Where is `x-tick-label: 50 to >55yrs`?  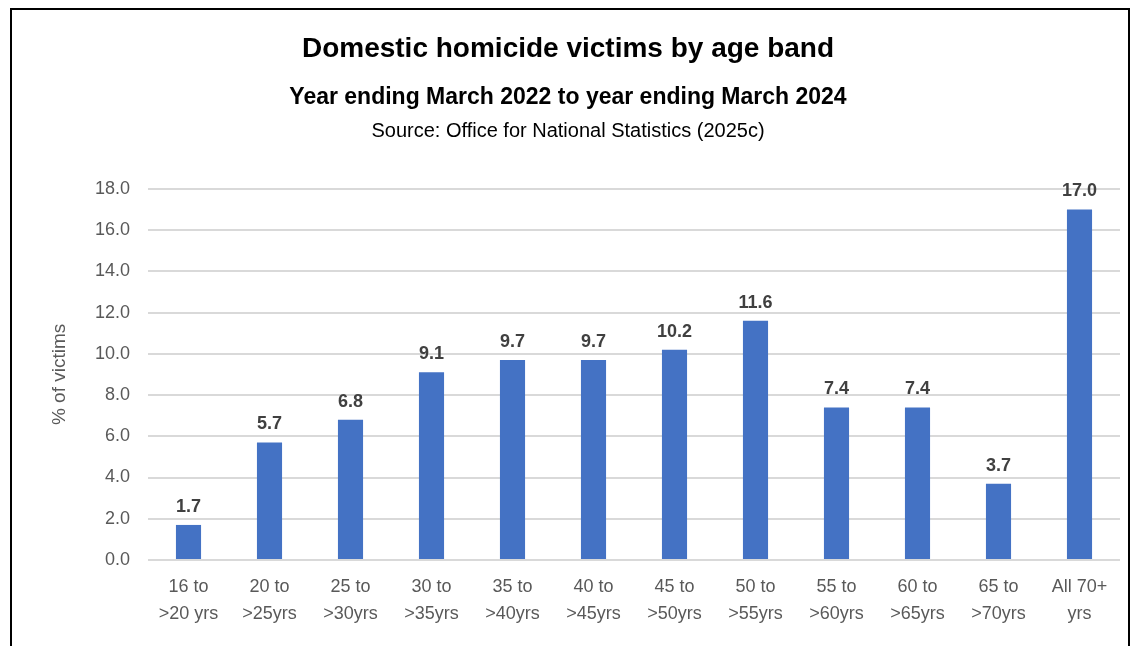
x-tick-label: 50 to >55yrs is located at coordinates (755, 600).